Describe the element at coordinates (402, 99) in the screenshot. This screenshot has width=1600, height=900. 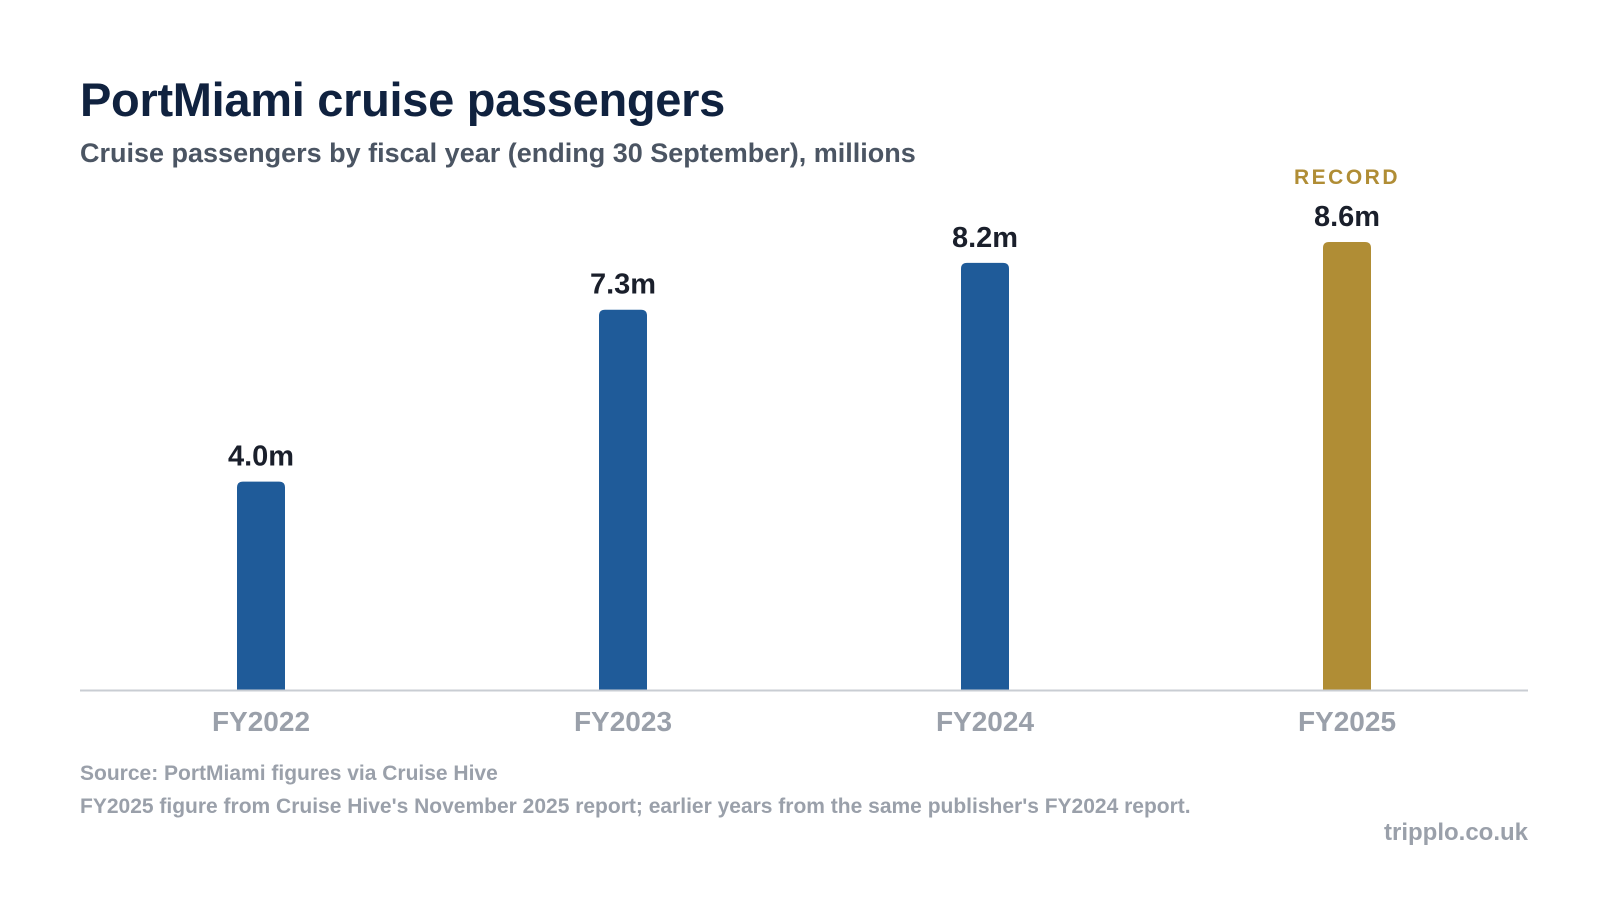
I see `chart-title: PortMiami cruise passengers` at that location.